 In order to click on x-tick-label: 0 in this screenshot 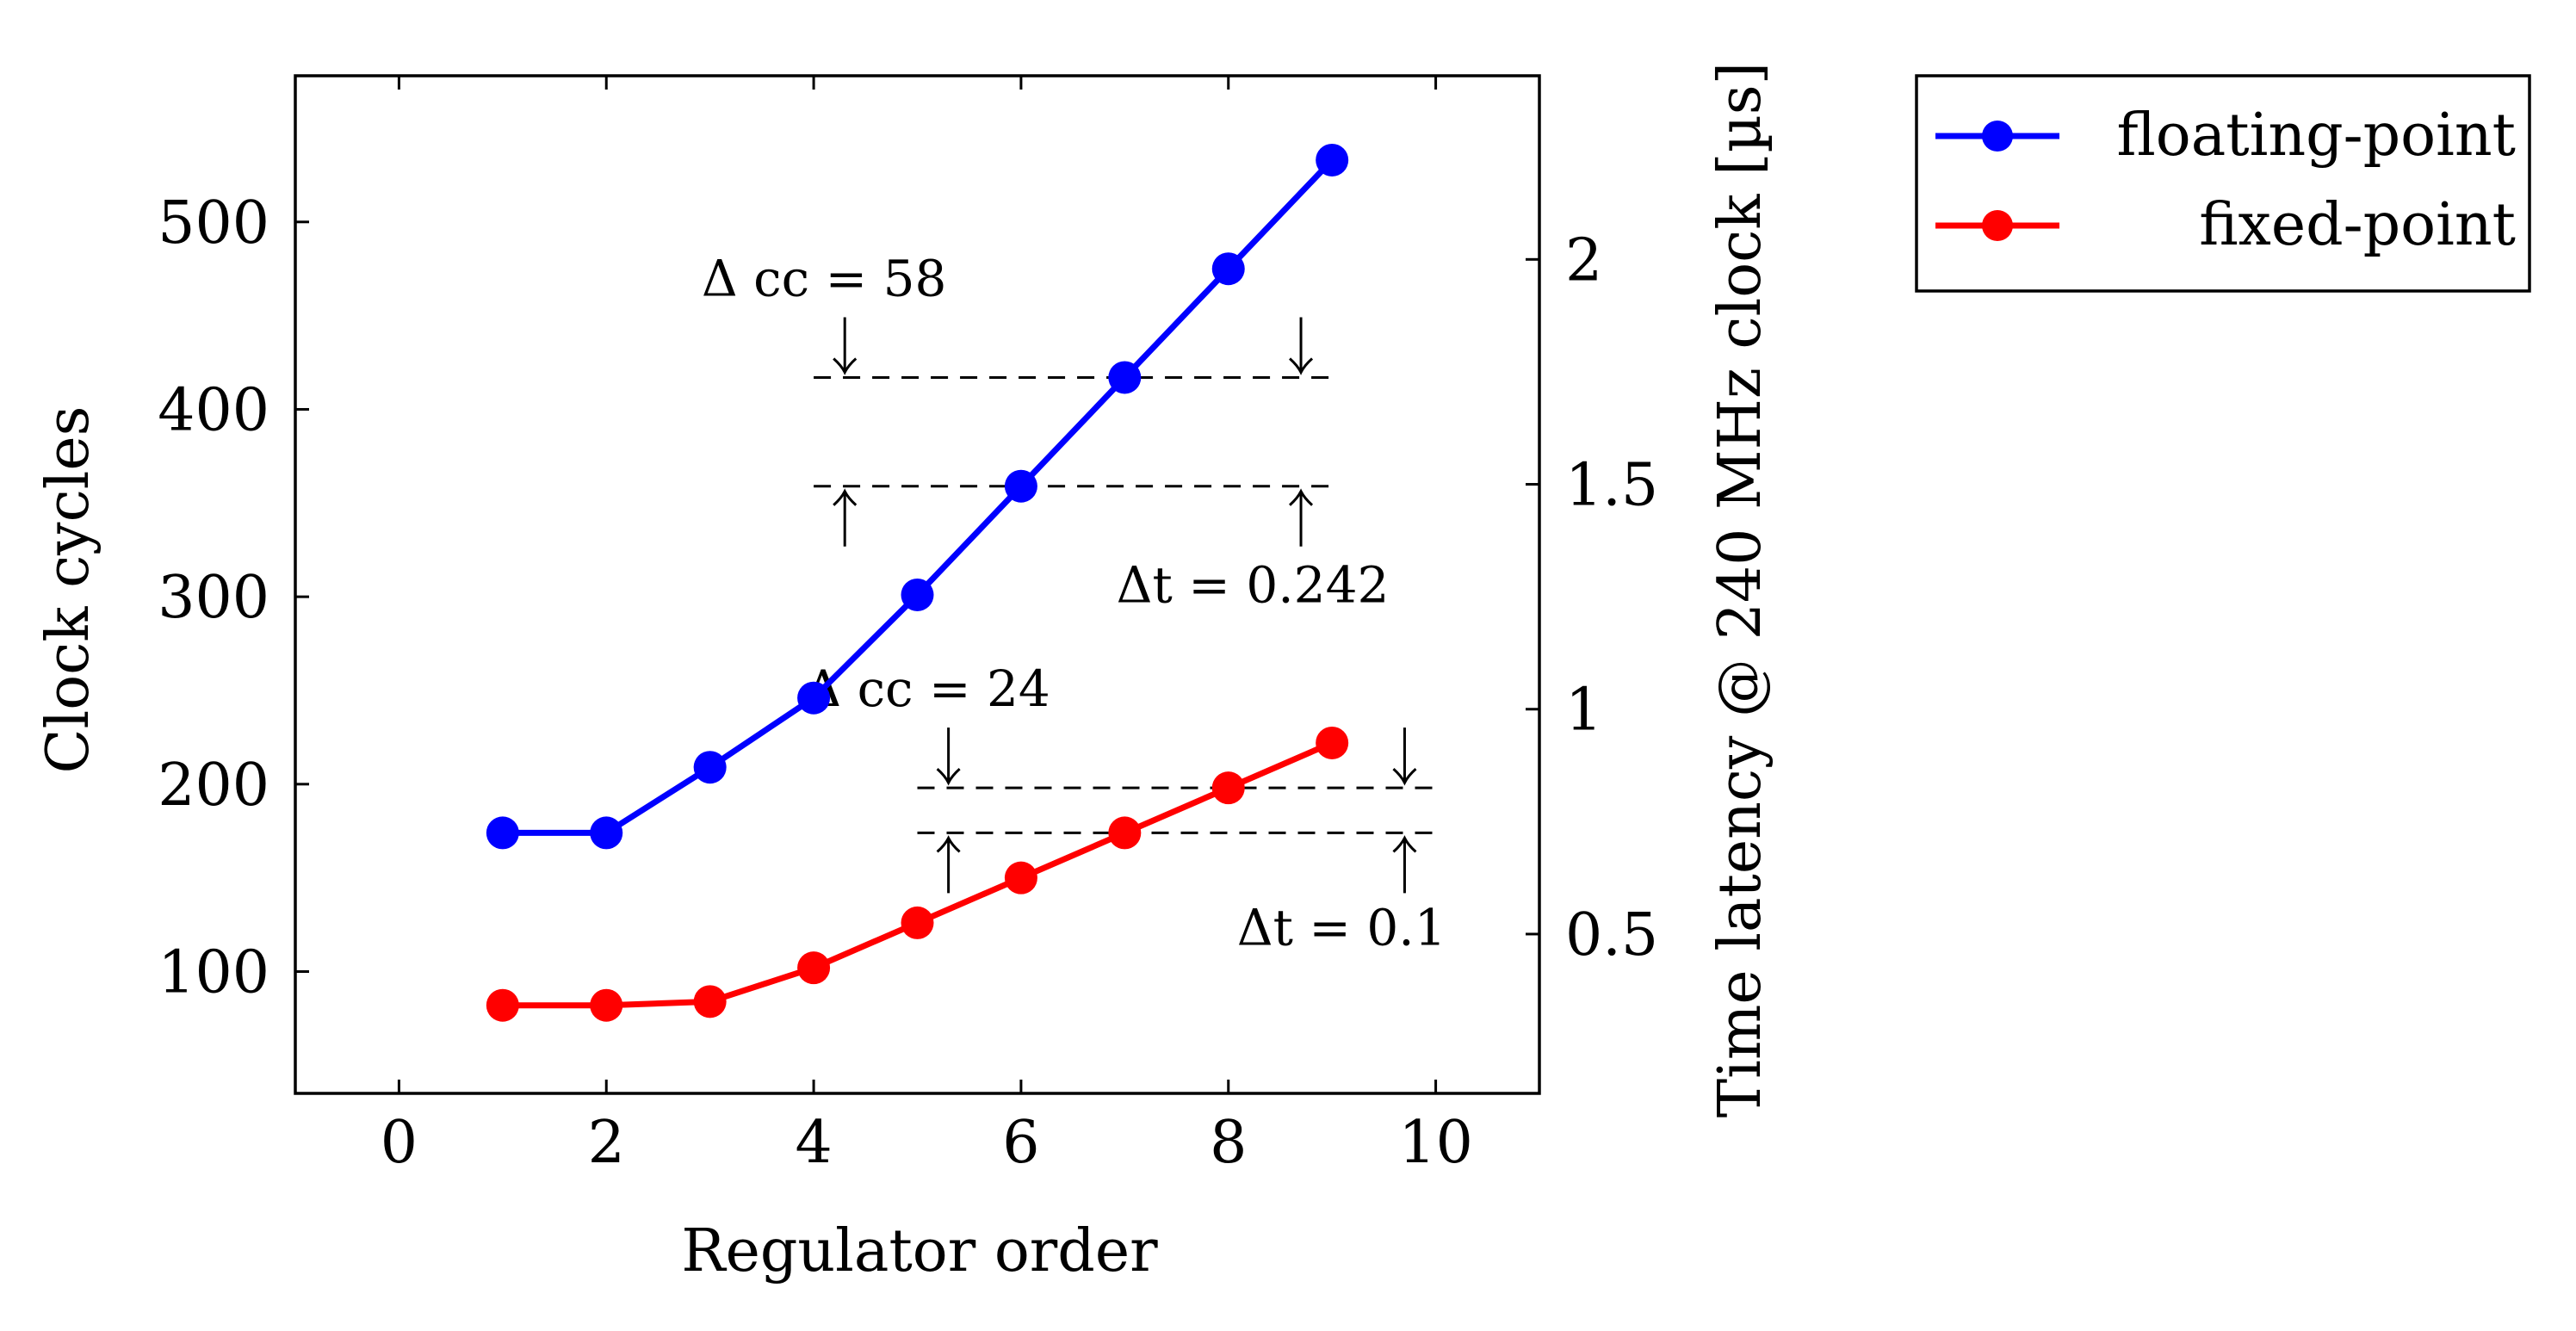, I will do `click(399, 1143)`.